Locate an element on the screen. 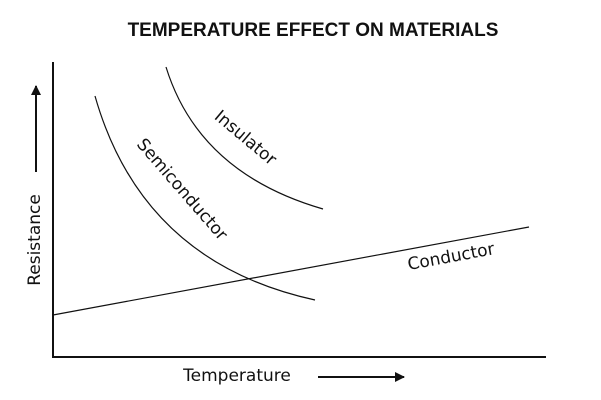 This screenshot has height=400, width=601. y-axis-label: Resistance is located at coordinates (35, 240).